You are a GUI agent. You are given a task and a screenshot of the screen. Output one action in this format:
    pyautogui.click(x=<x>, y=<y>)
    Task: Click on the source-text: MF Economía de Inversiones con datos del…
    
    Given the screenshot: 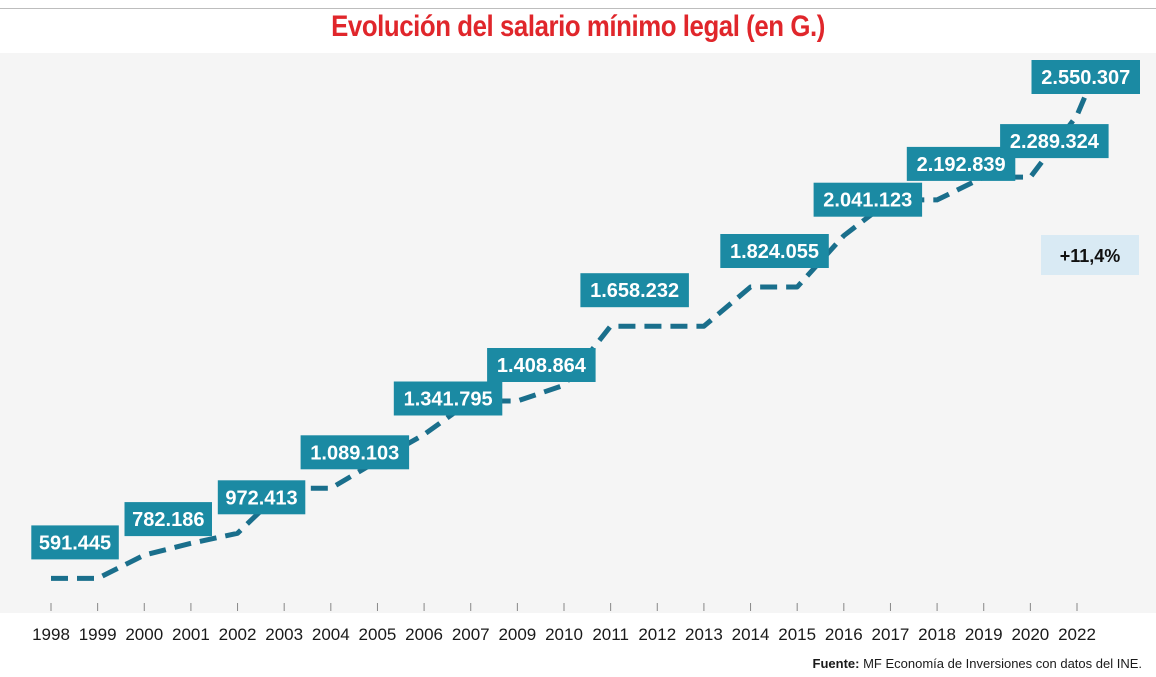 What is the action you would take?
    pyautogui.click(x=1000, y=663)
    